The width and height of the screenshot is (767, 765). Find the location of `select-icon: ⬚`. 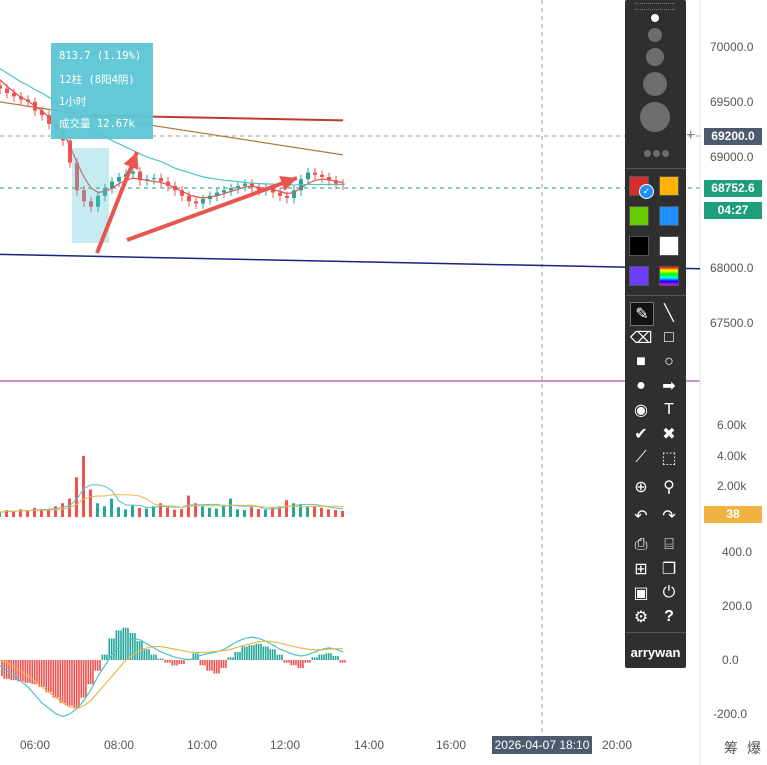

select-icon: ⬚ is located at coordinates (669, 458).